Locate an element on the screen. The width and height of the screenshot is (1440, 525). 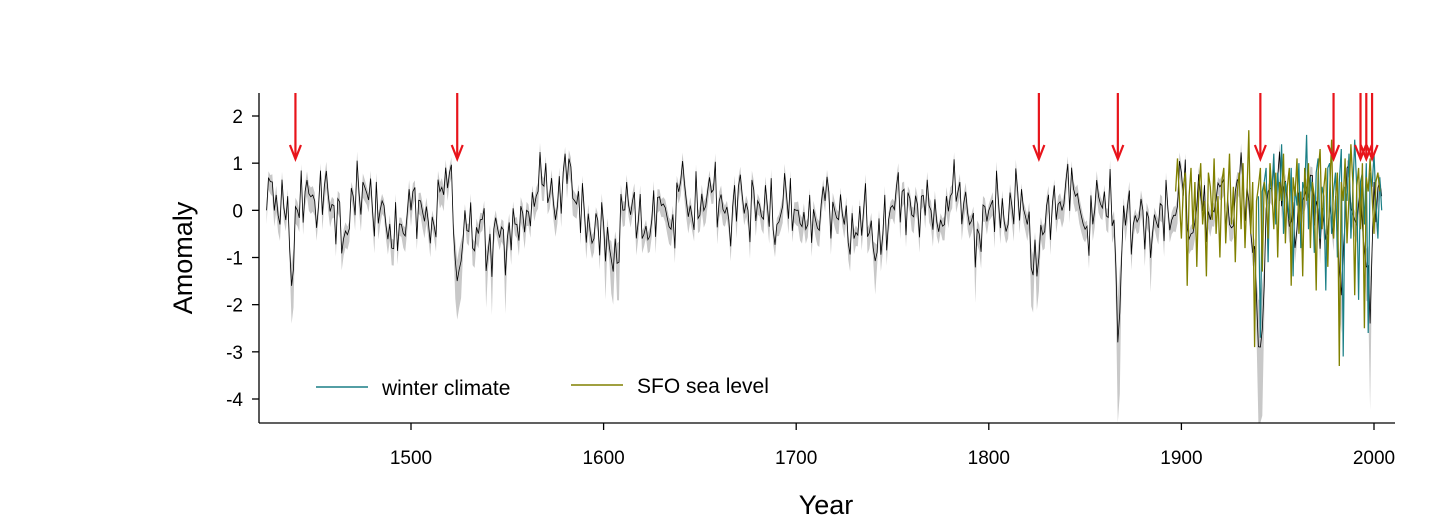
event-arrows-layer is located at coordinates (833, 128).